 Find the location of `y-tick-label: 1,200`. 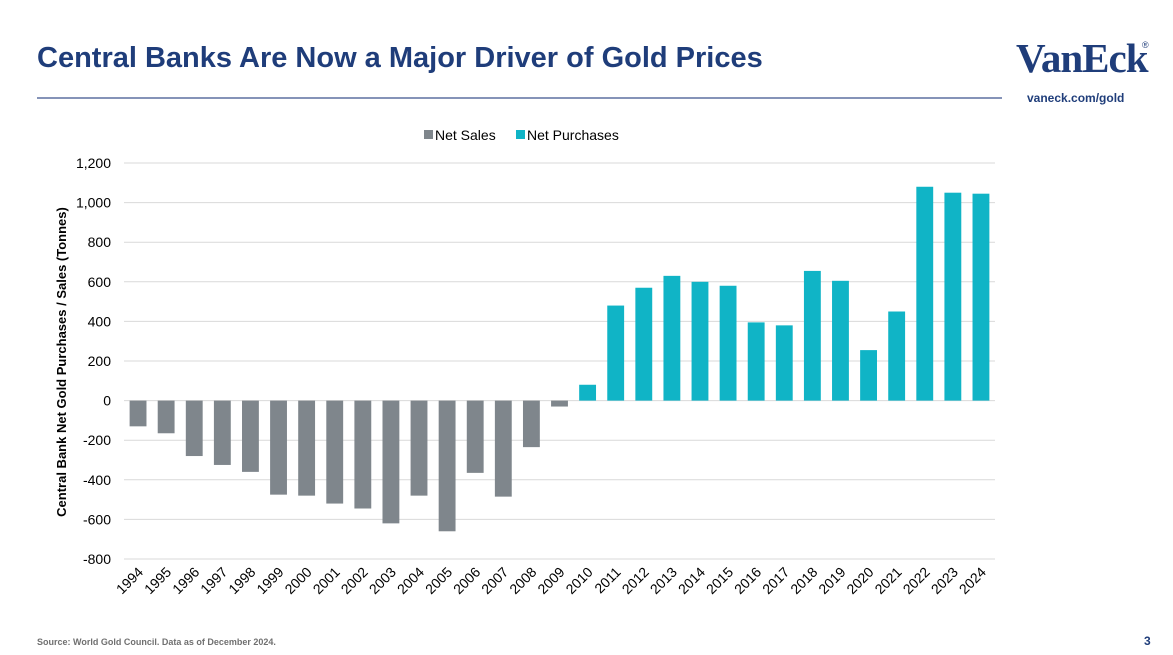

y-tick-label: 1,200 is located at coordinates (93, 163).